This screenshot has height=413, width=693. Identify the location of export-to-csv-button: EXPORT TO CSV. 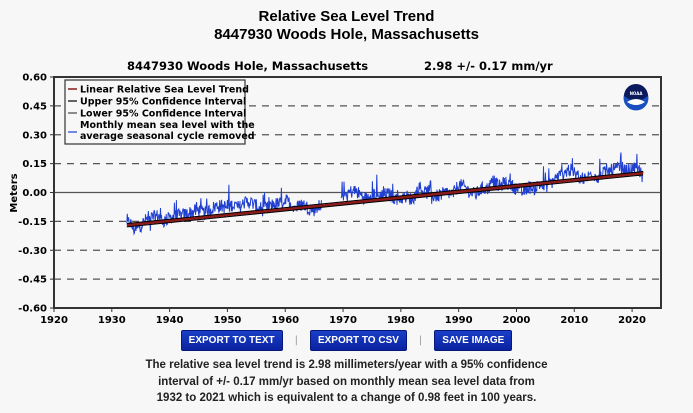
(358, 340).